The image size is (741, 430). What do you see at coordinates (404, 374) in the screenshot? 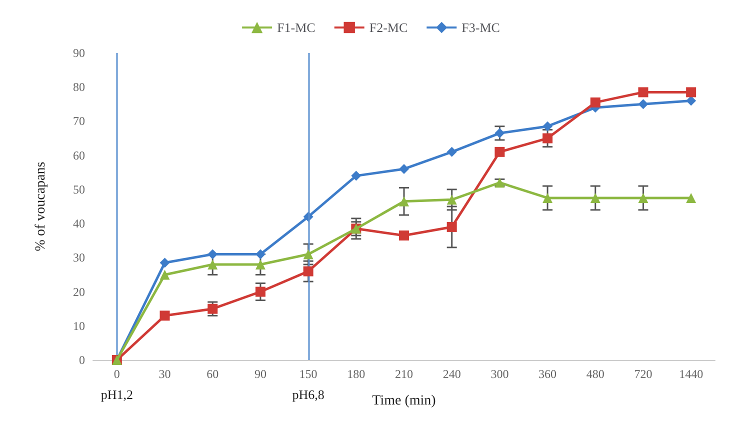
I see `x-tick-label: 210` at bounding box center [404, 374].